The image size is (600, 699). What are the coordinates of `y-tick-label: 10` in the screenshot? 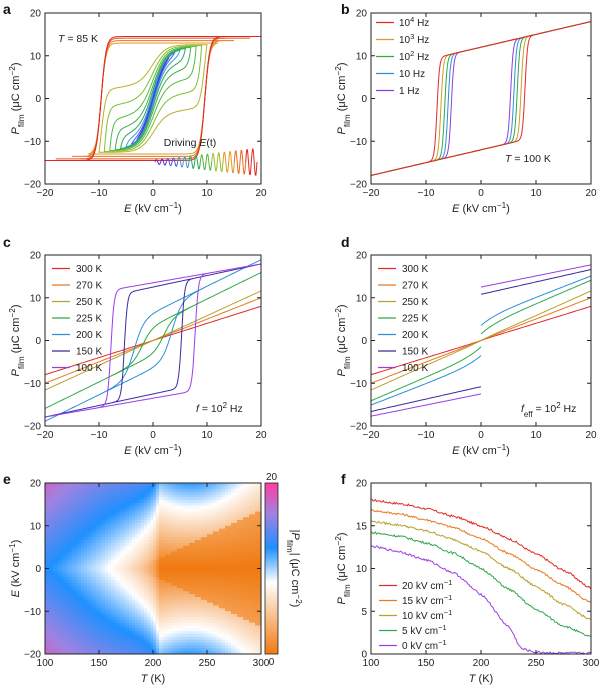 It's located at (362, 569).